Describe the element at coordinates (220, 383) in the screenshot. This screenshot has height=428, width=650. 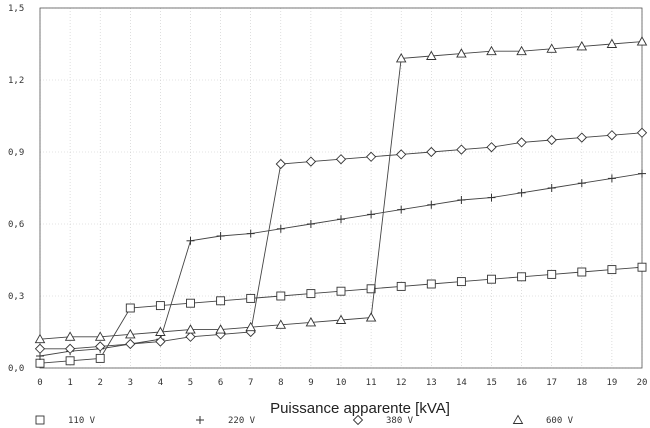
I see `x-tick-label: 6` at that location.